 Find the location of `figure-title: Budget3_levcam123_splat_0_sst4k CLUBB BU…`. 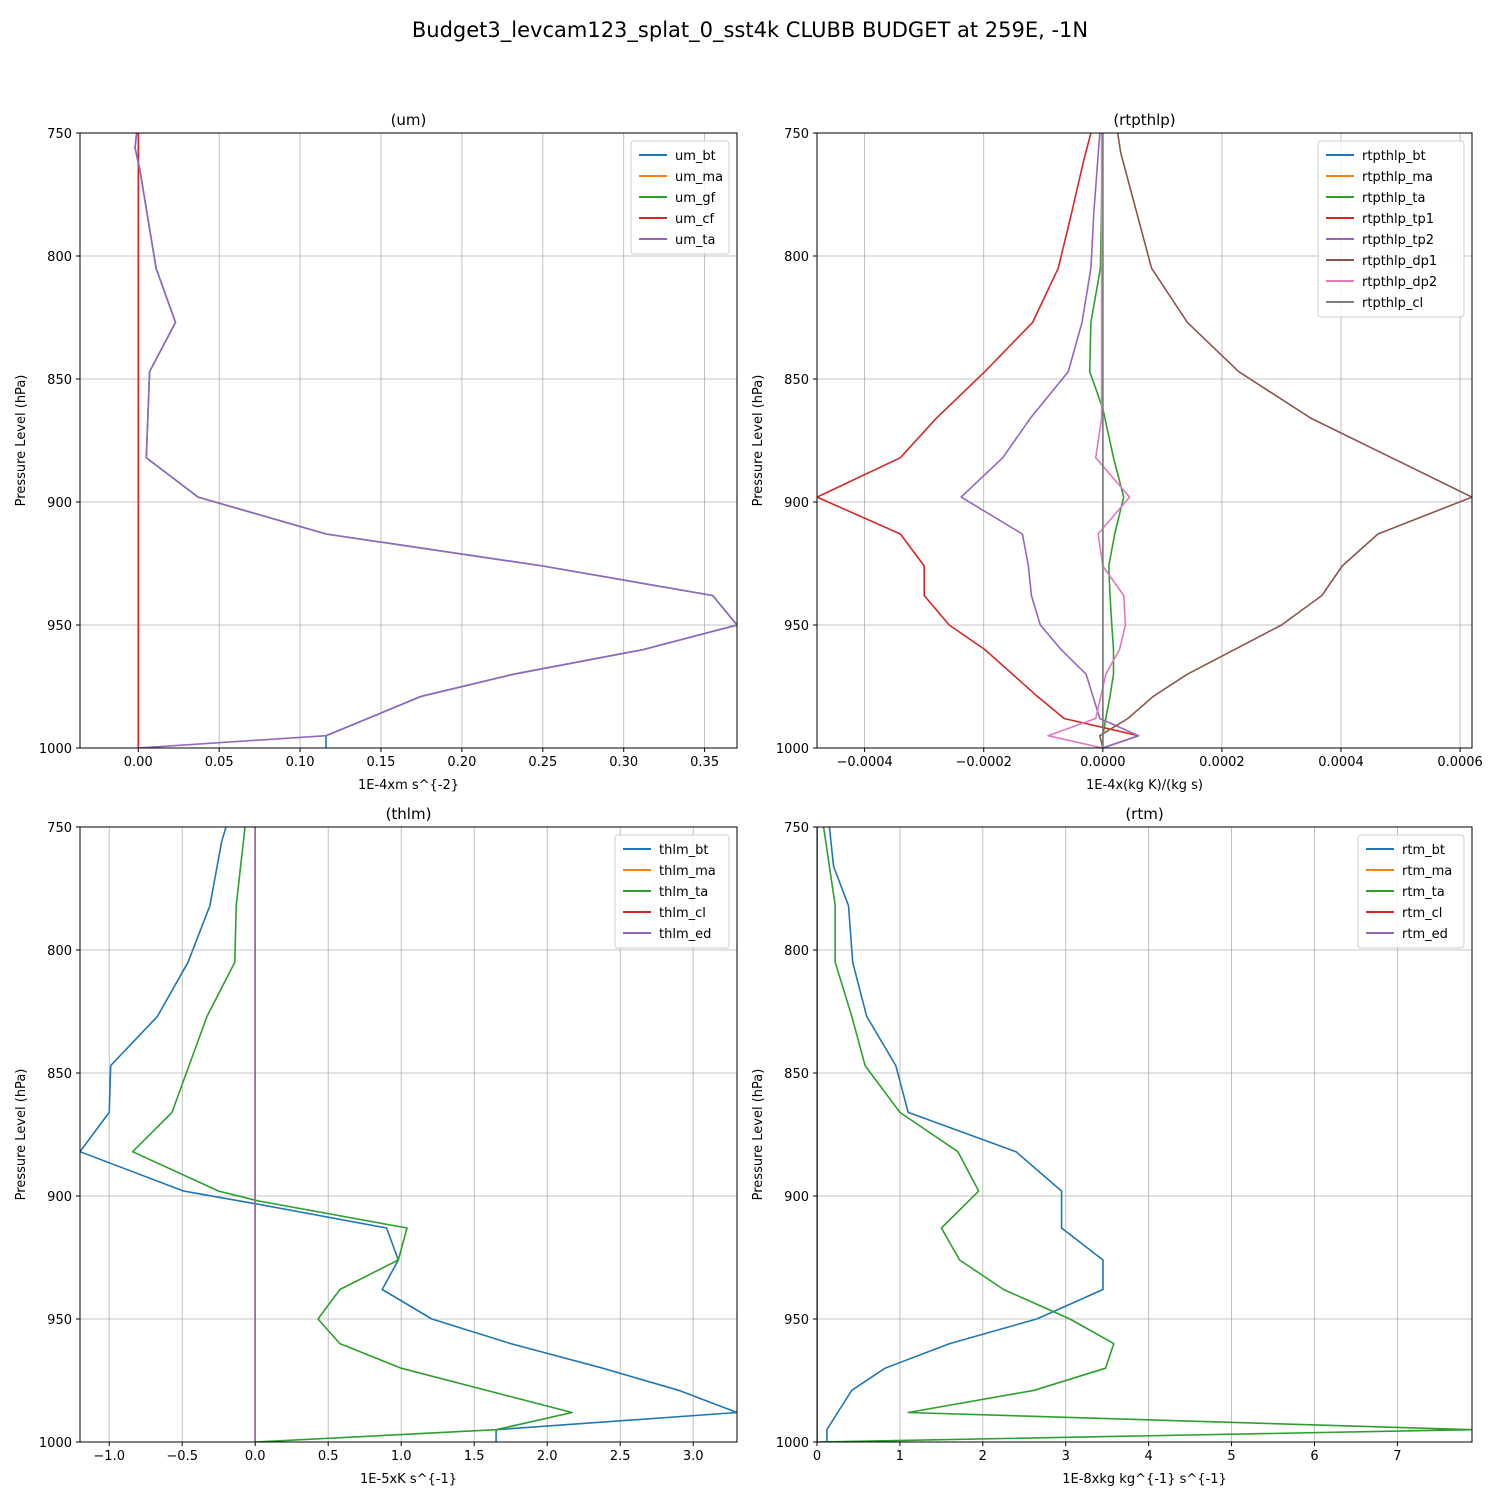

figure-title: Budget3_levcam123_splat_0_sst4k CLUBB BU… is located at coordinates (750, 30).